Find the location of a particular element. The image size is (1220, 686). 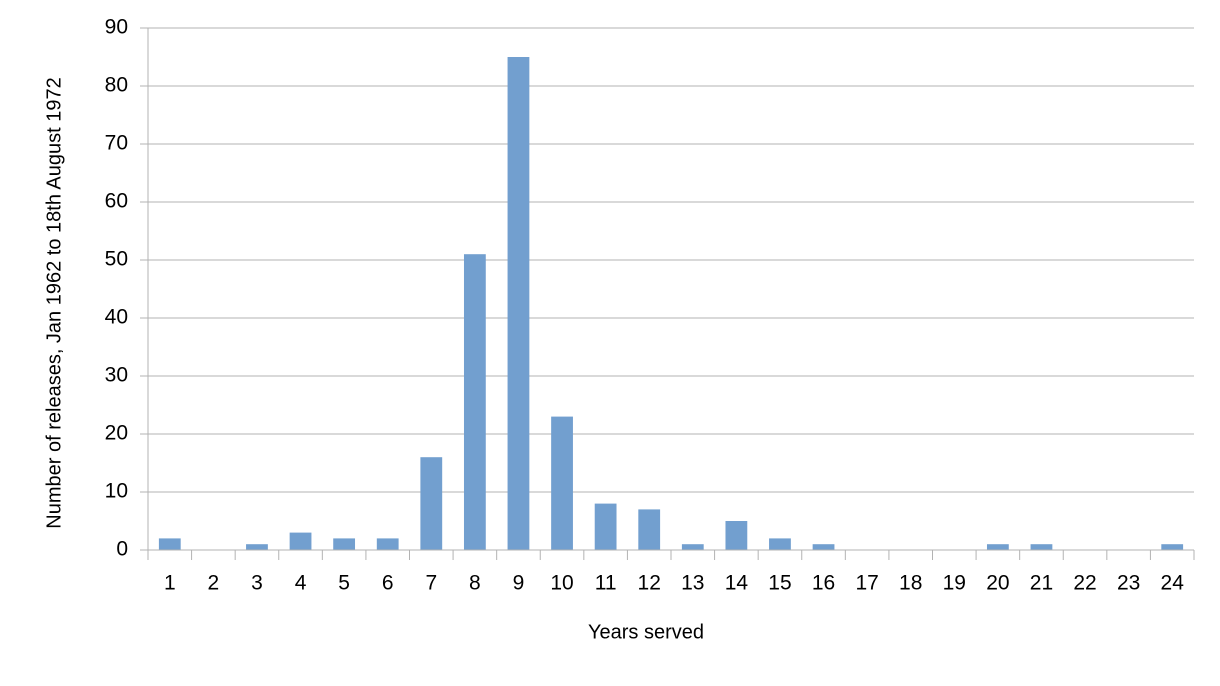

x-tick-label: 24 is located at coordinates (1173, 583).